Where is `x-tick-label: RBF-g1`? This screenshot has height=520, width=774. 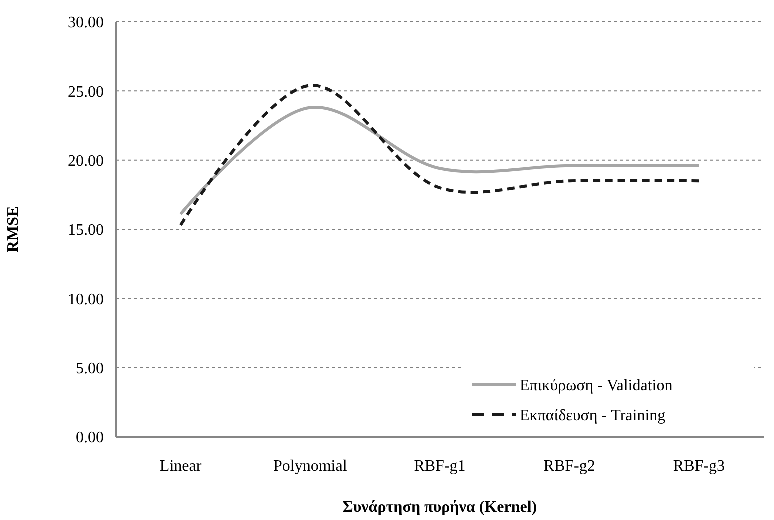 x-tick-label: RBF-g1 is located at coordinates (440, 466).